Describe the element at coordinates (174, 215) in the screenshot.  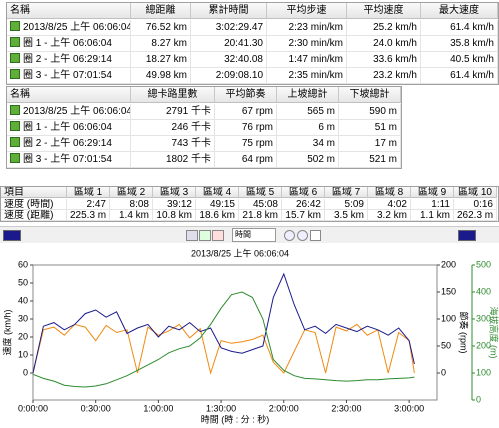
I see `table-cell: 10.8 km` at that location.